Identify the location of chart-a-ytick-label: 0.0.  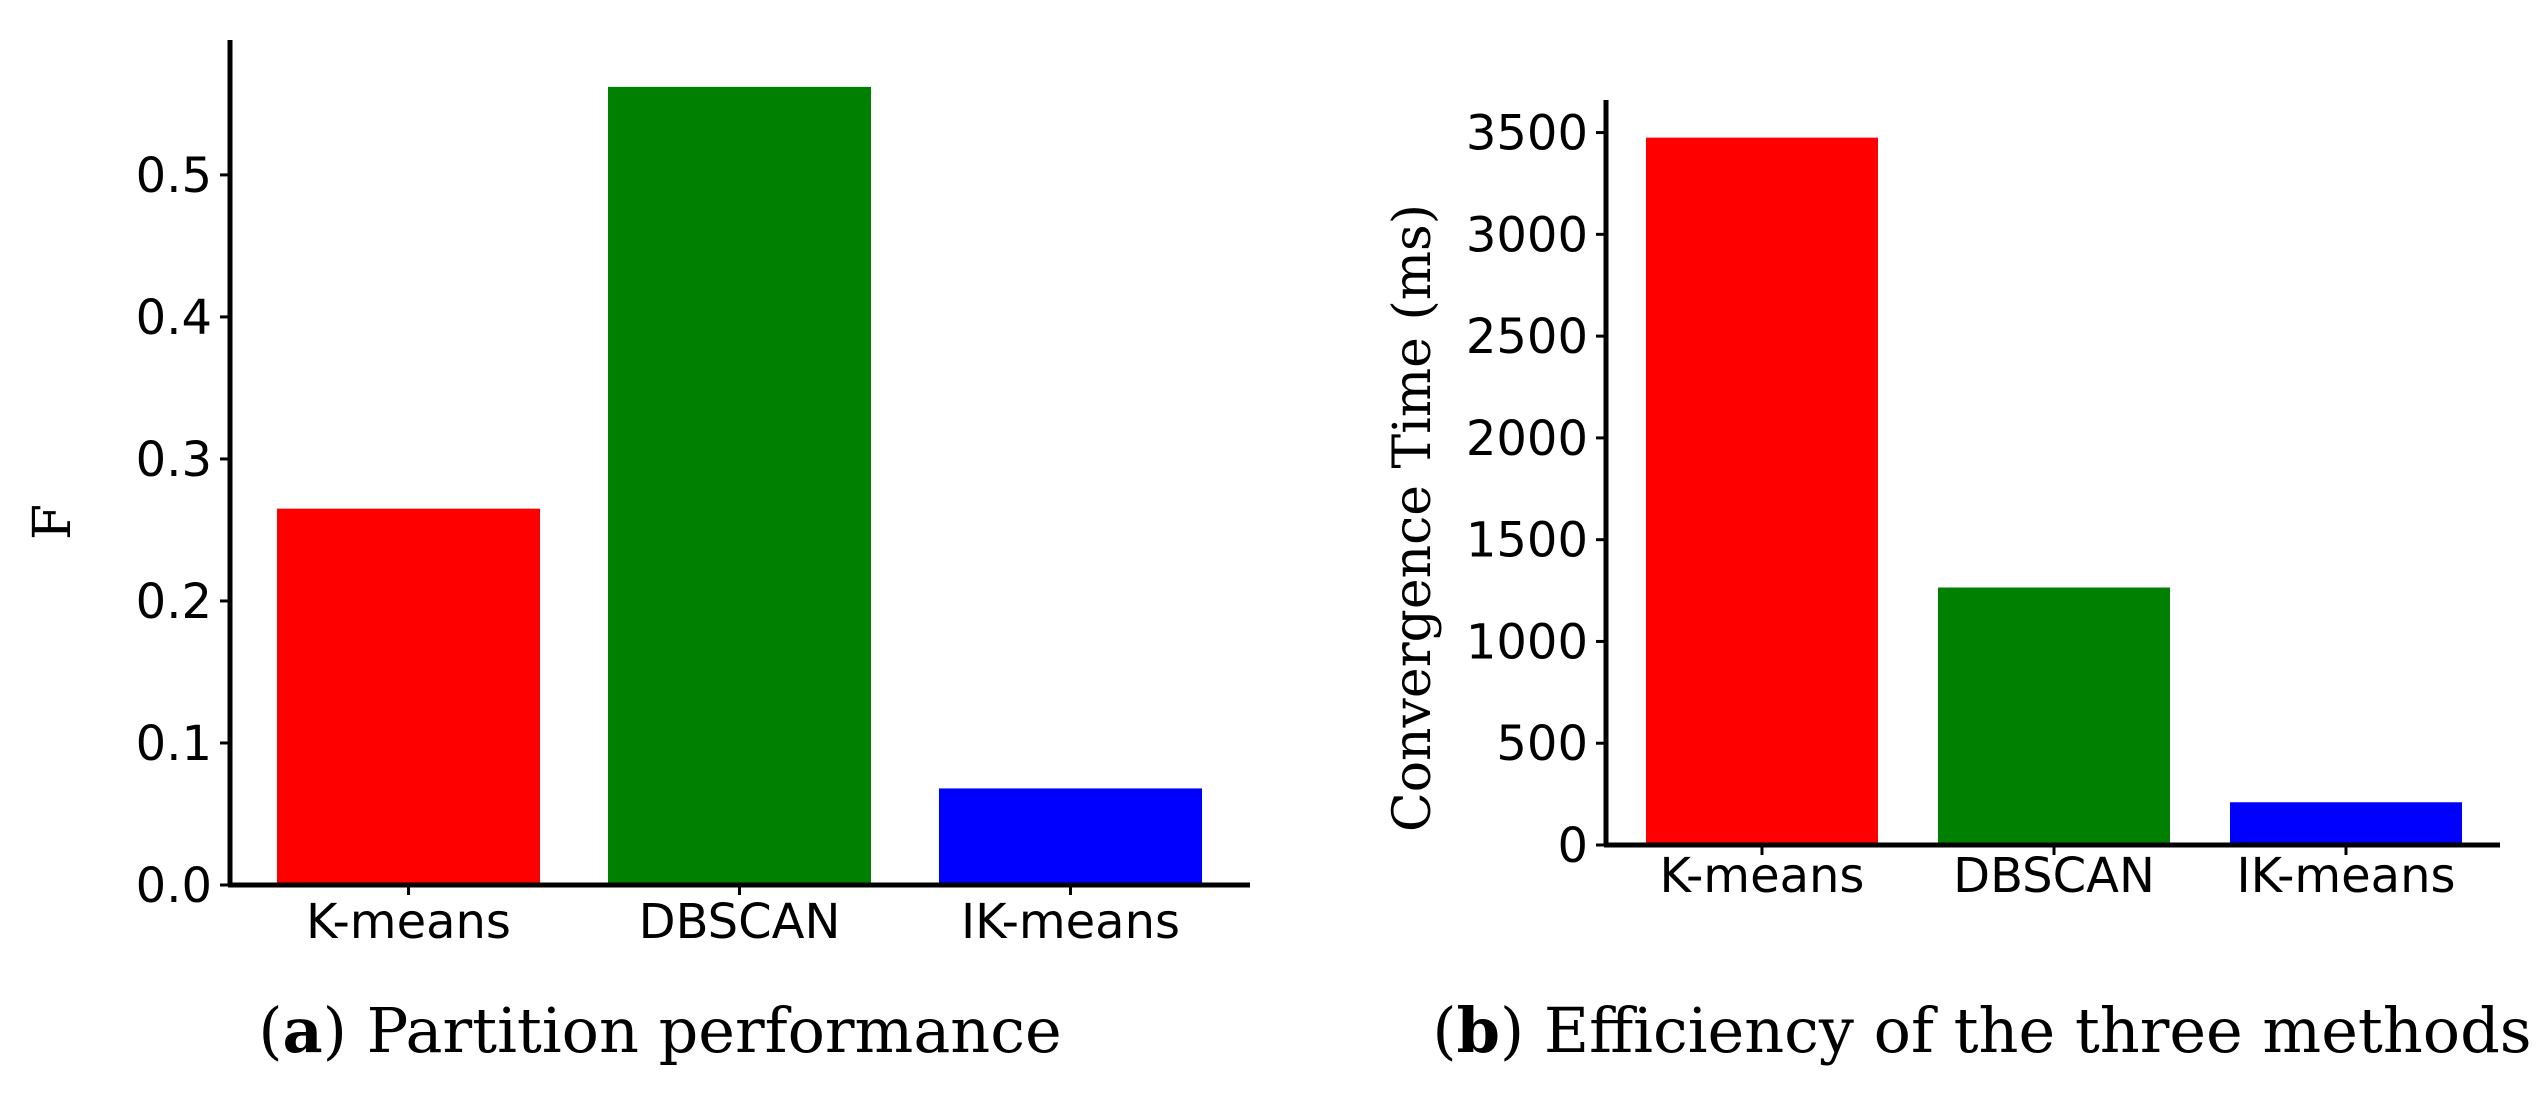
(174, 886).